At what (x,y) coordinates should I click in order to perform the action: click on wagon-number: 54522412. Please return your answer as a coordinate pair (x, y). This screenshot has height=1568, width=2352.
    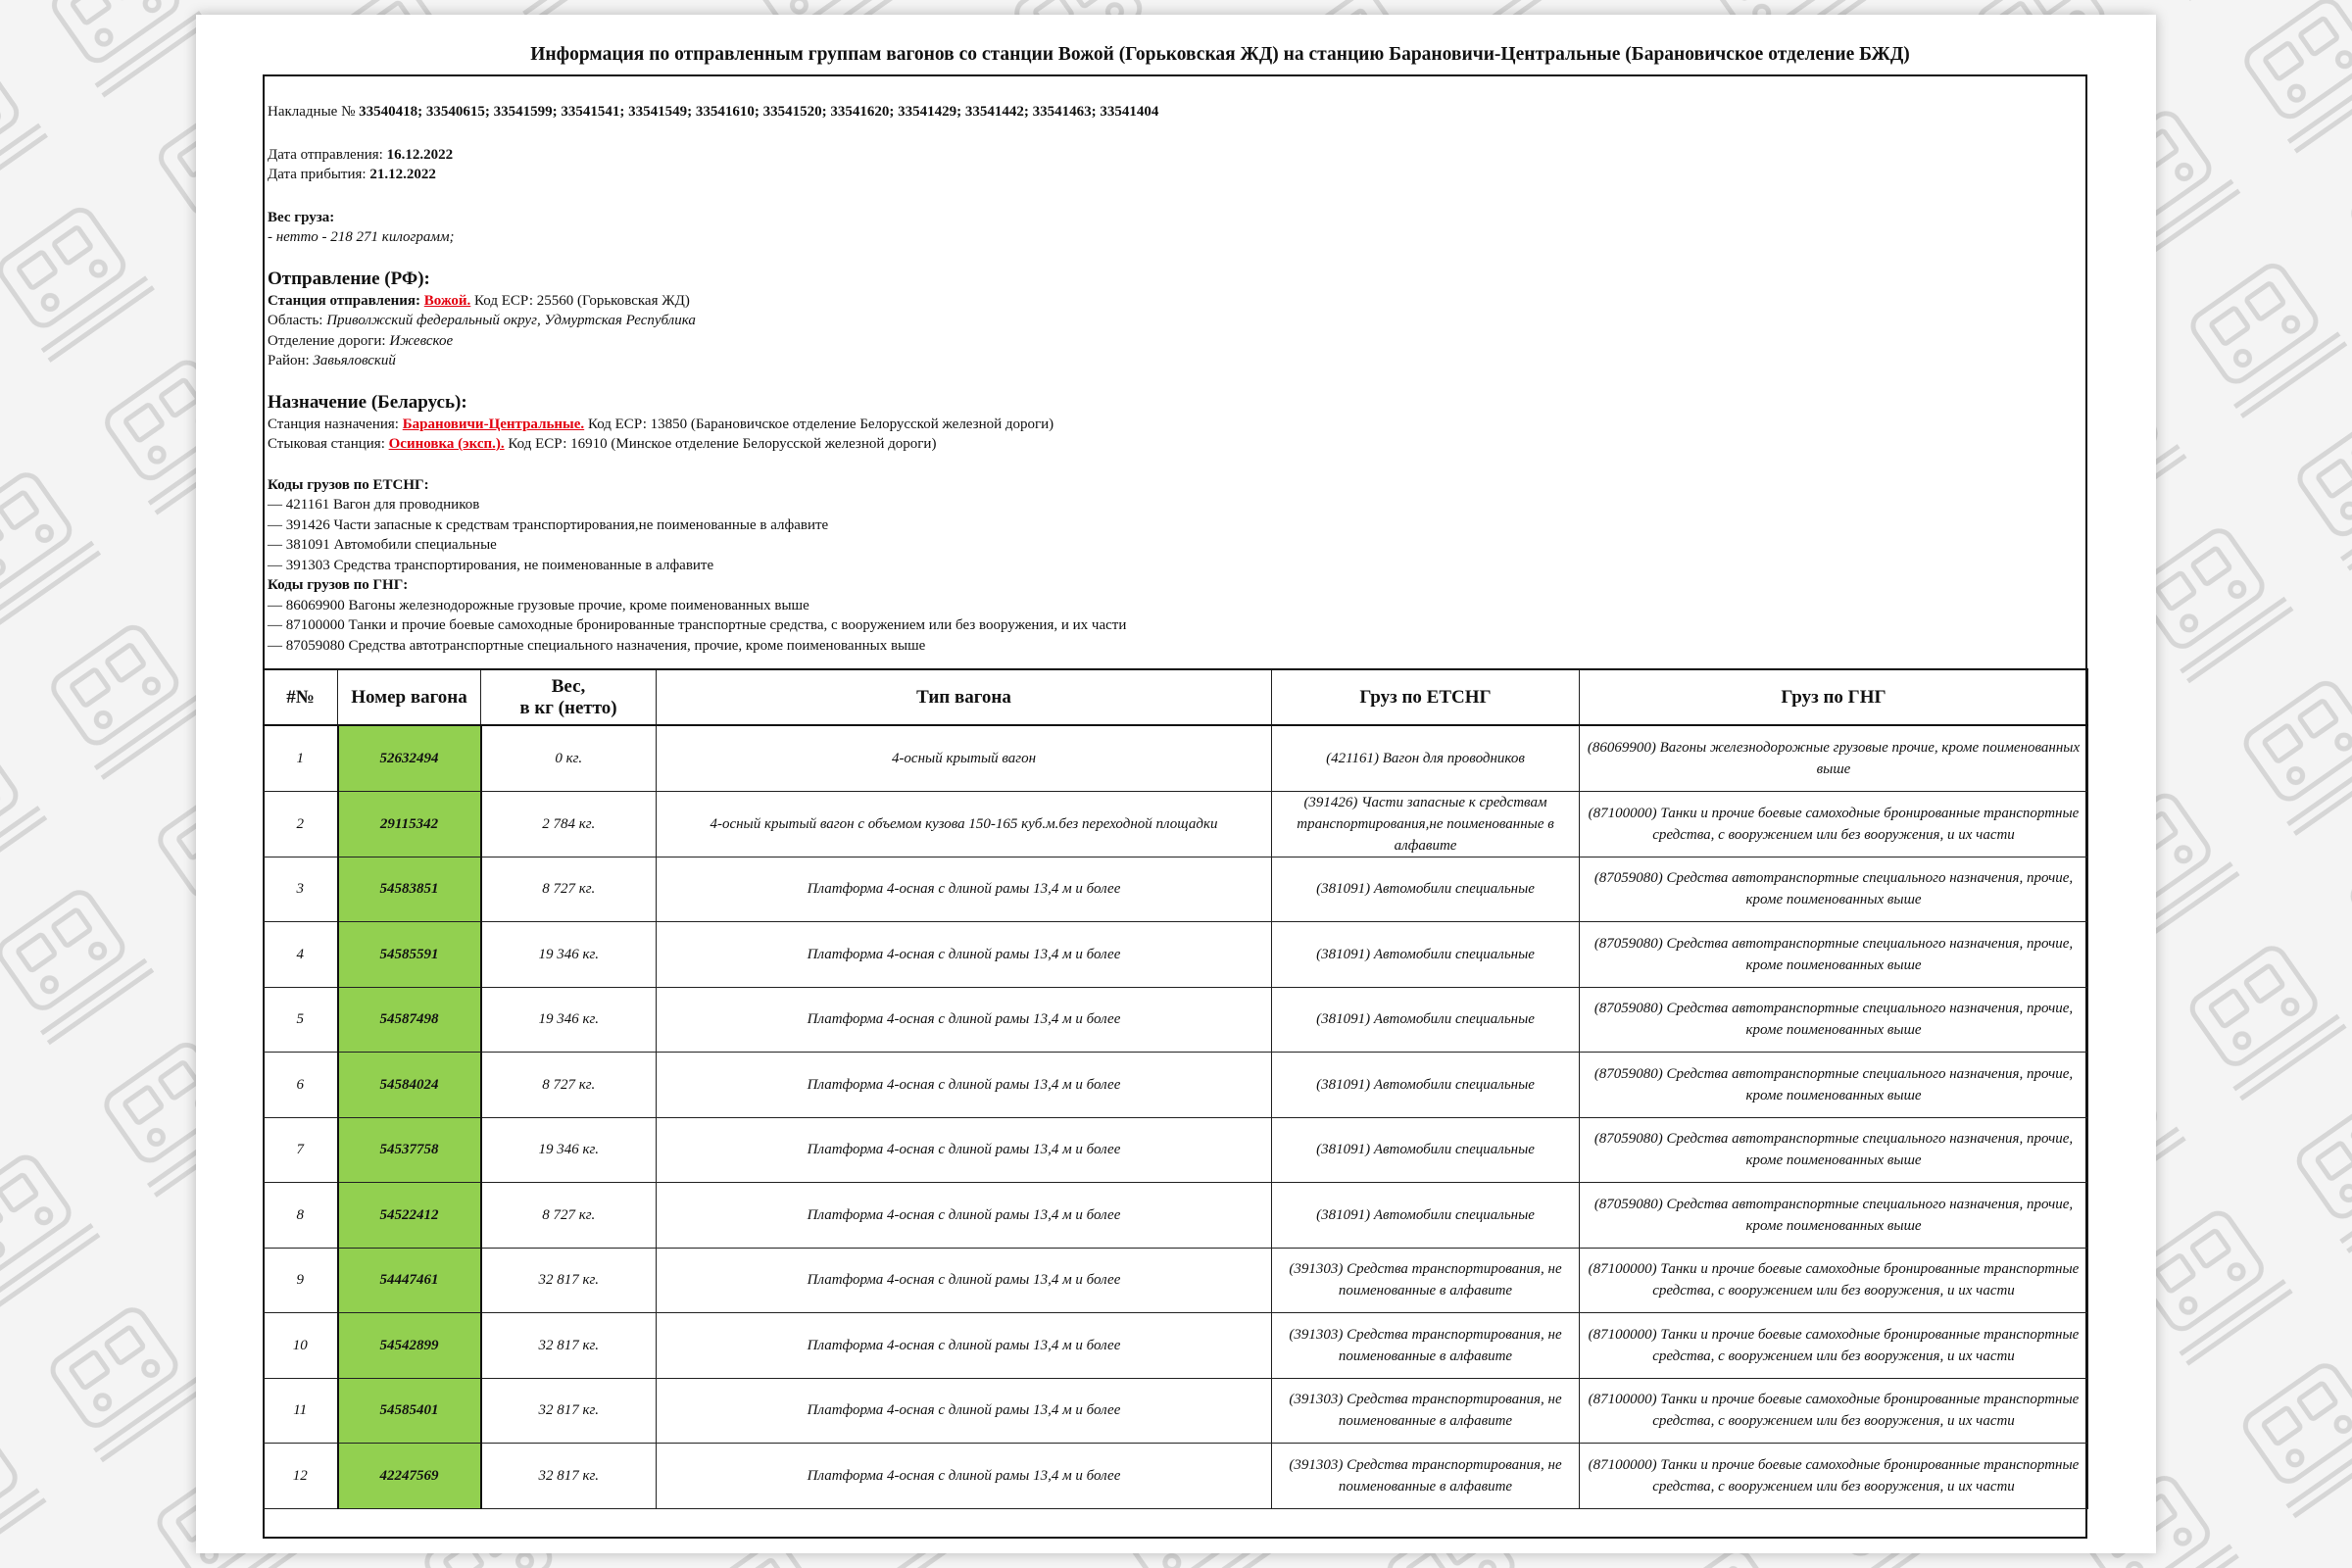
    Looking at the image, I should click on (409, 1215).